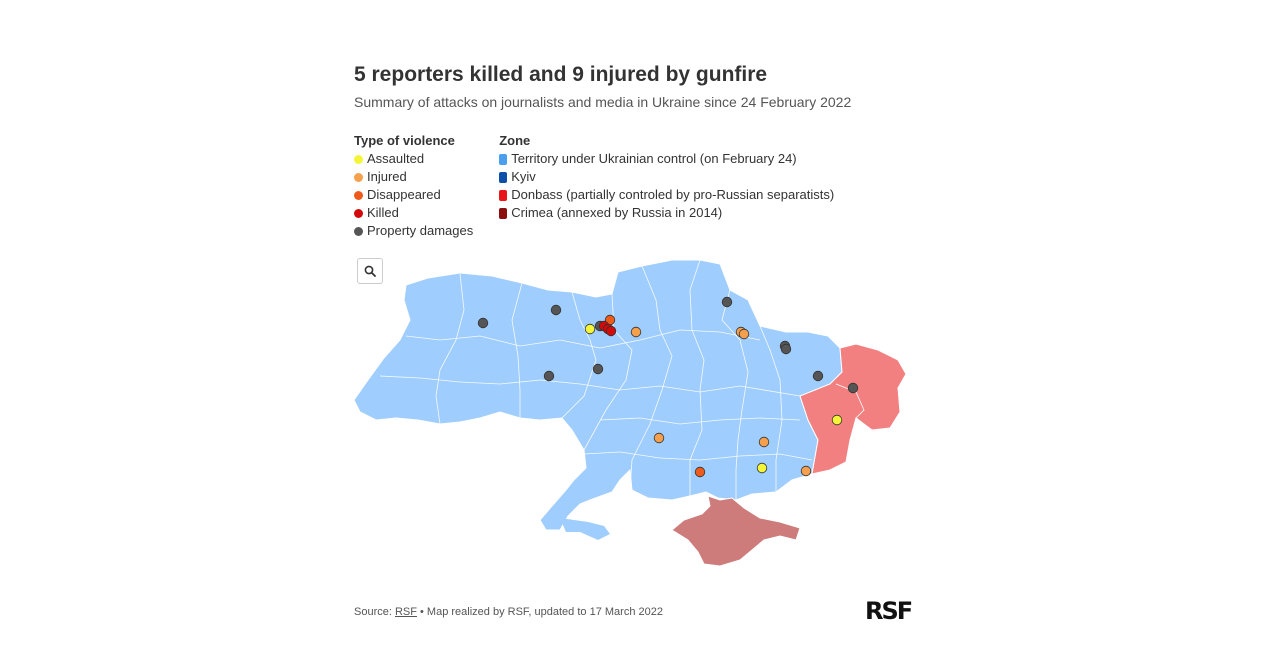  Describe the element at coordinates (666, 177) in the screenshot. I see `legend-item-kyiv: Kyiv` at that location.